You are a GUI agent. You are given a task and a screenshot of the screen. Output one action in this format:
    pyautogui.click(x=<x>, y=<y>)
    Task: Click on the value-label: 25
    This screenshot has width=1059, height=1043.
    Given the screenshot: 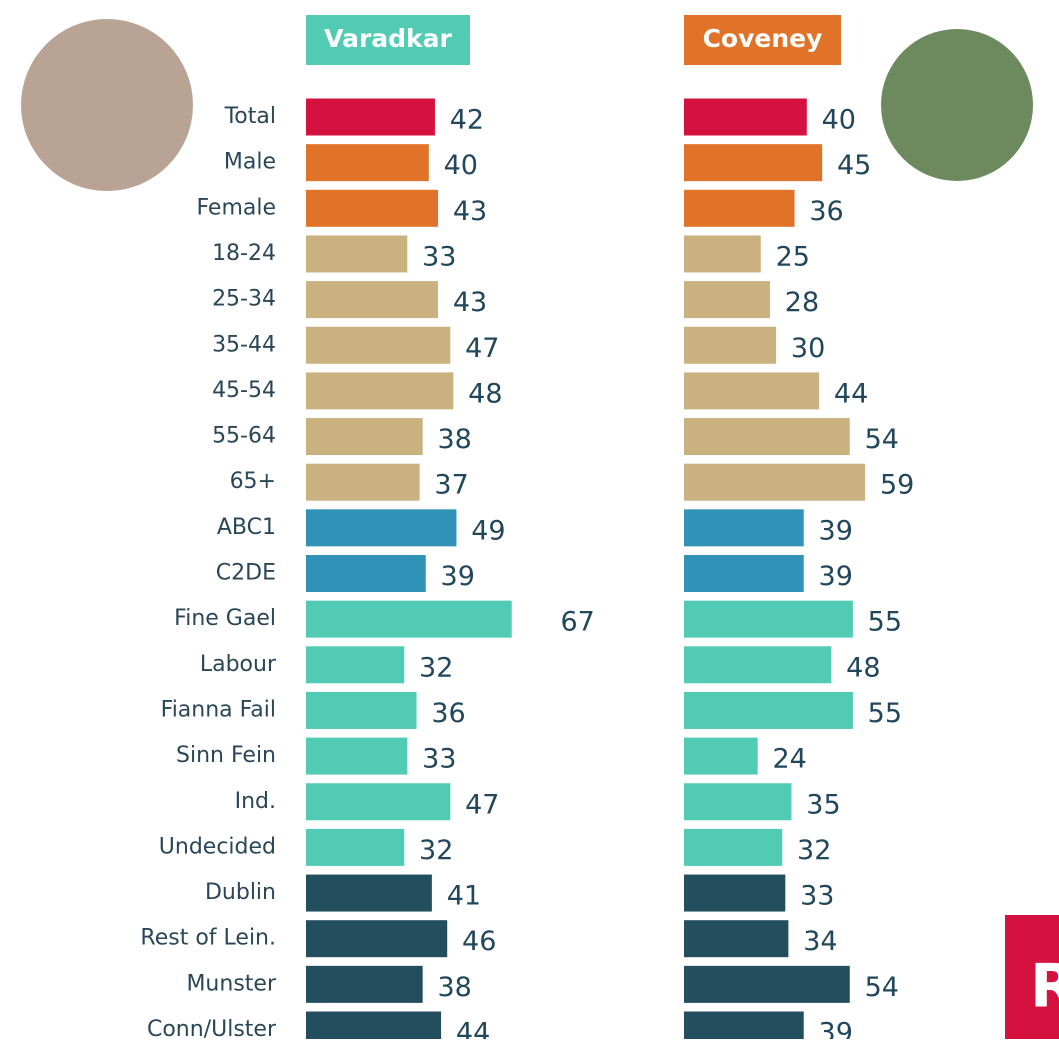 What is the action you would take?
    pyautogui.click(x=793, y=256)
    